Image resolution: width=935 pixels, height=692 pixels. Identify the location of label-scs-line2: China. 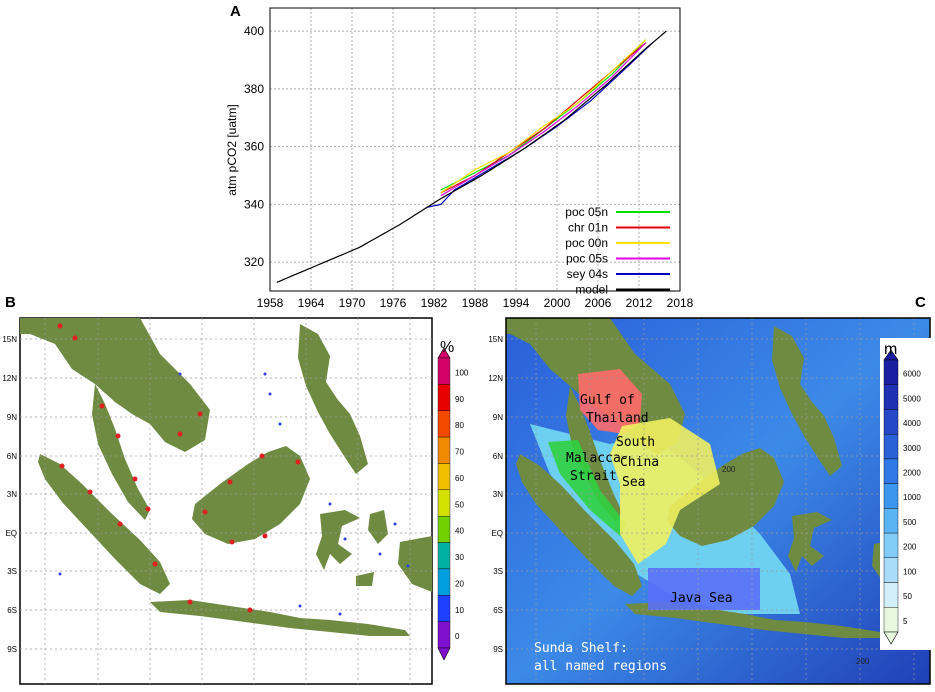
(639, 462).